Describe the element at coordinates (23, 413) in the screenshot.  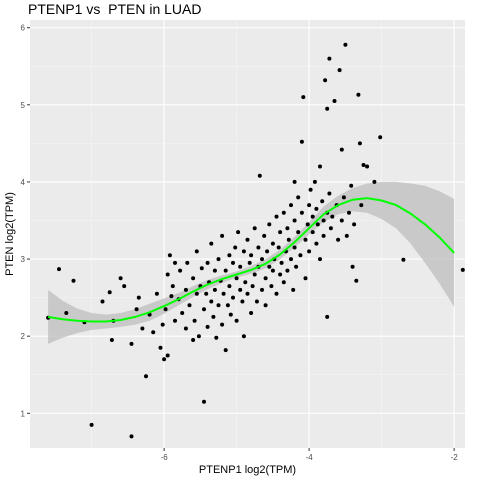
I see `y-tick-label: 1` at that location.